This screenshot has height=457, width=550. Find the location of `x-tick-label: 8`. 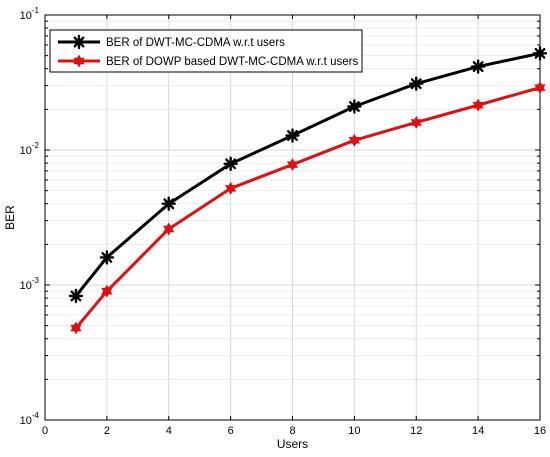

x-tick-label: 8 is located at coordinates (292, 431).